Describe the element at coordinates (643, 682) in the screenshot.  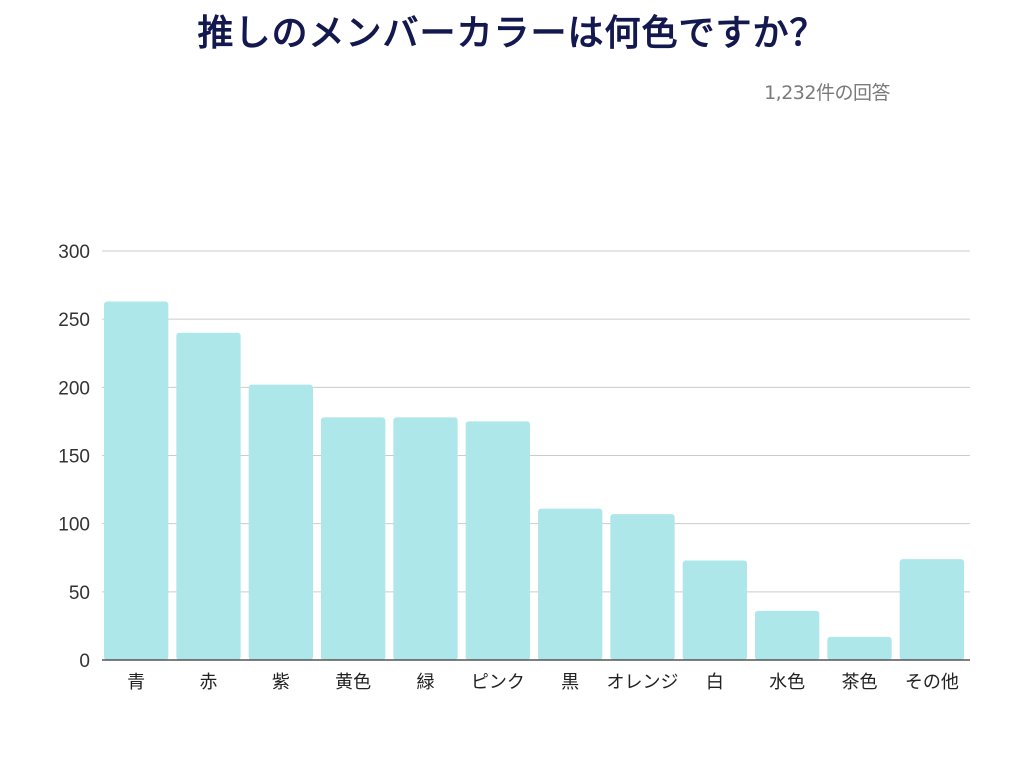
I see `x-category-label: オレンジ` at that location.